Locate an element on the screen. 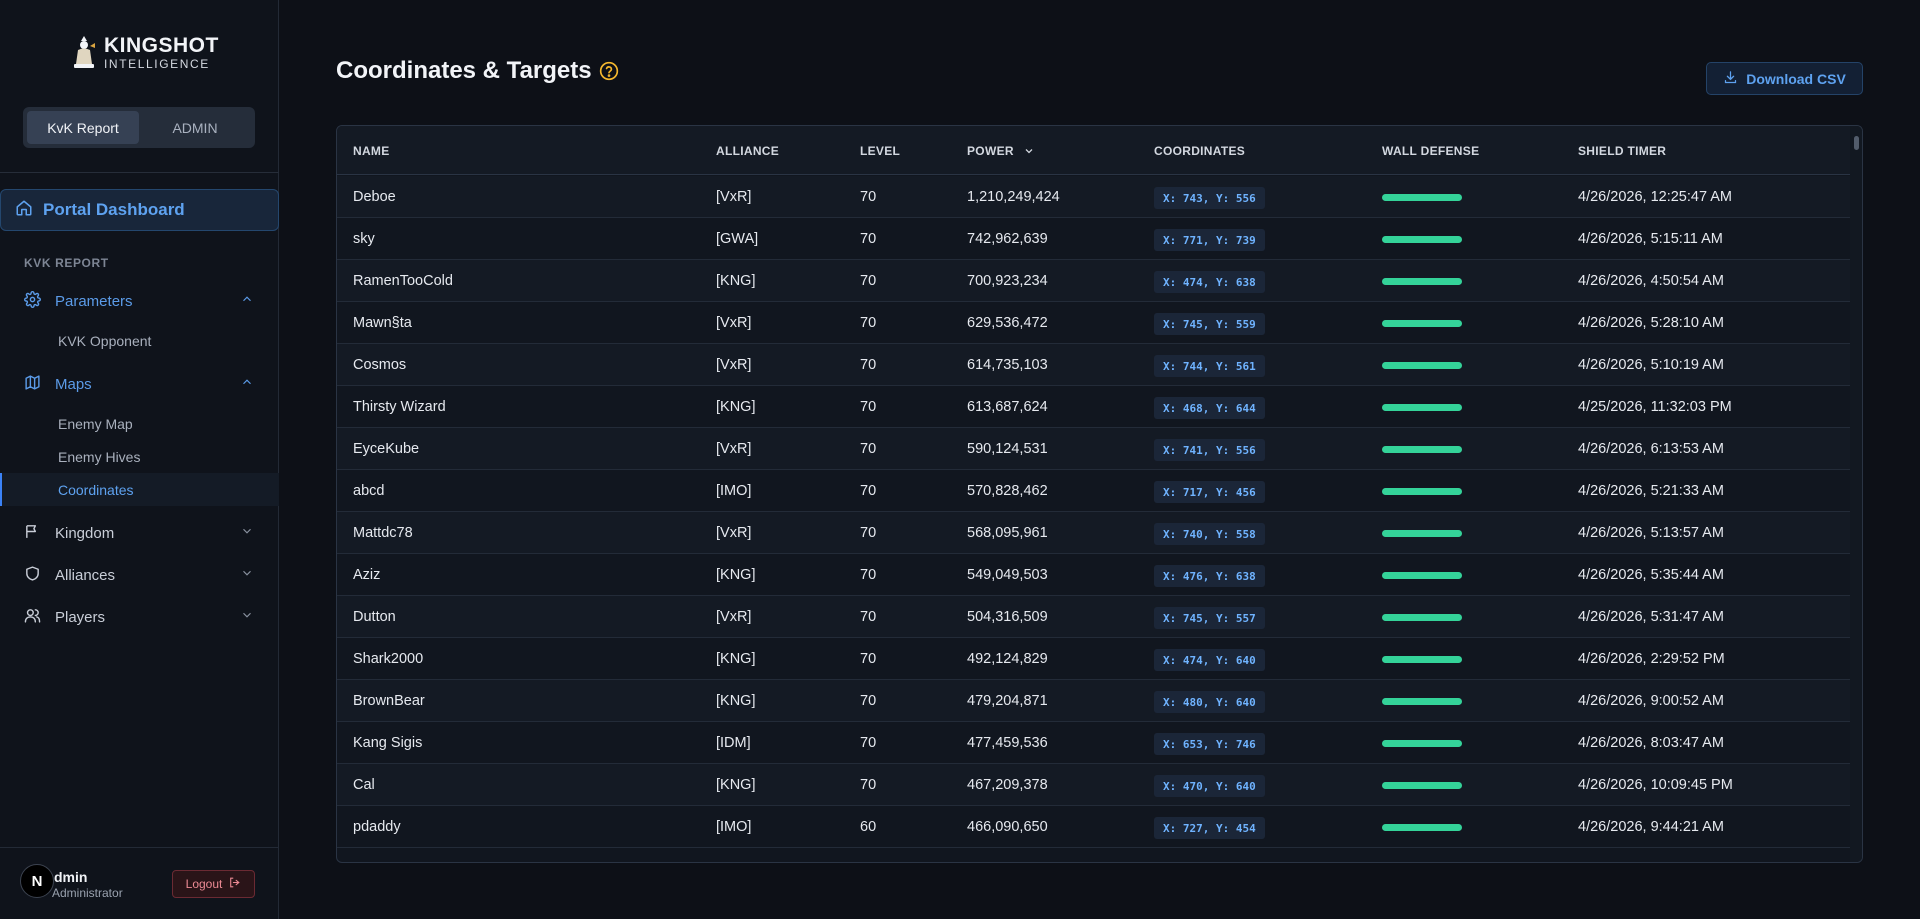 The height and width of the screenshot is (919, 1920). col-header-power: POWER is located at coordinates (1001, 152).